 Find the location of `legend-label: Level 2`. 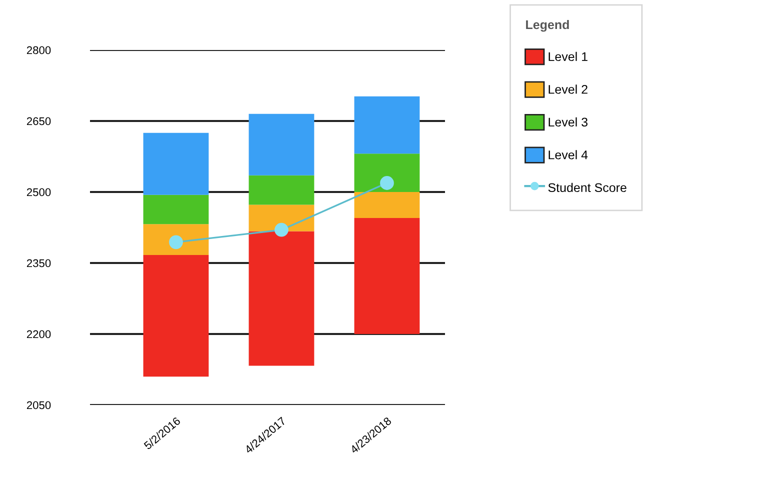

legend-label: Level 2 is located at coordinates (568, 89).